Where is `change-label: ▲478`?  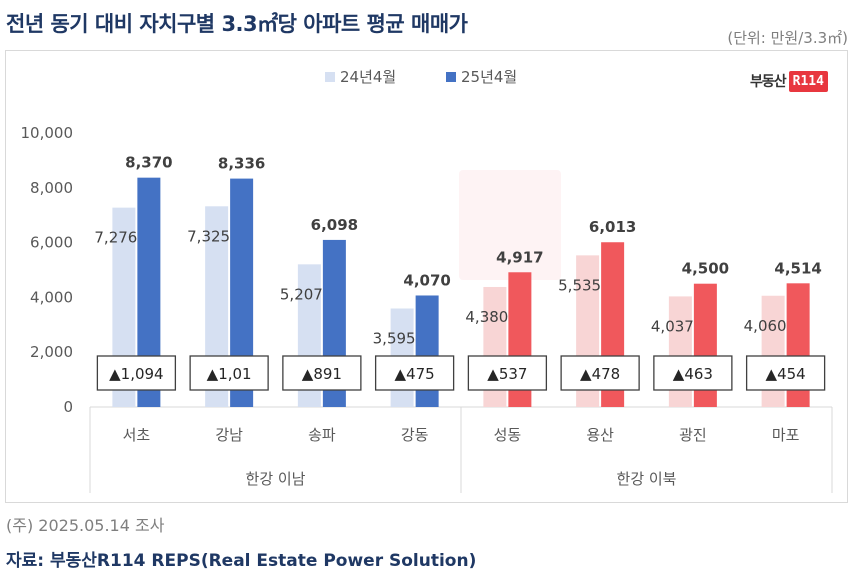
change-label: ▲478 is located at coordinates (600, 374).